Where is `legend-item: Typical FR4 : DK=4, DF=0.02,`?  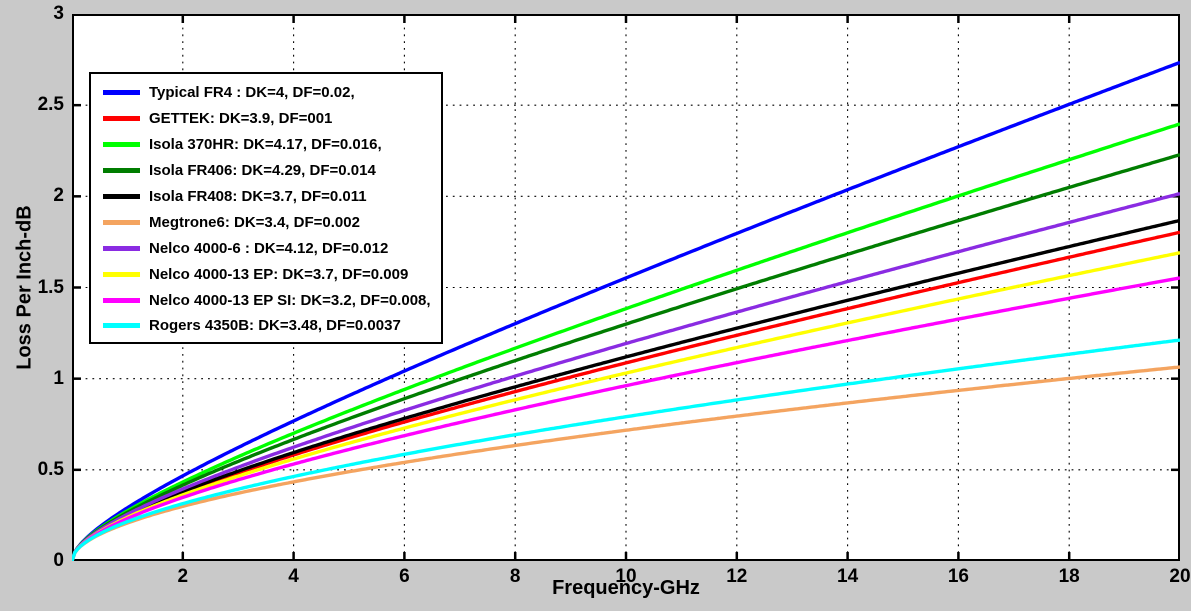 legend-item: Typical FR4 : DK=4, DF=0.02, is located at coordinates (270, 93).